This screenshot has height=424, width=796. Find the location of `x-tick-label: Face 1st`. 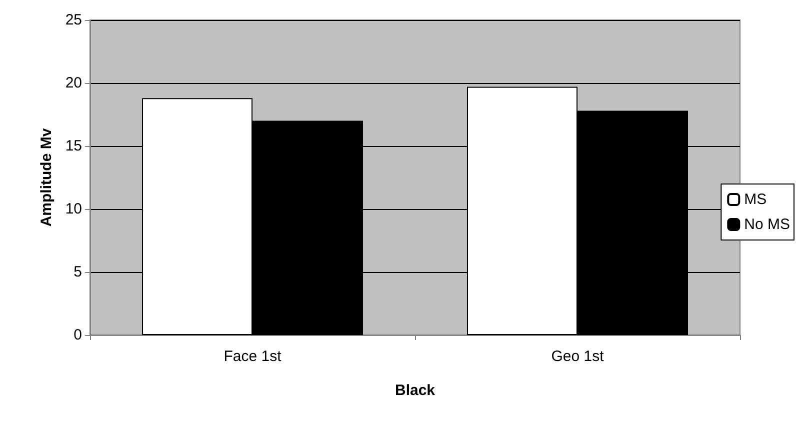

x-tick-label: Face 1st is located at coordinates (253, 356).